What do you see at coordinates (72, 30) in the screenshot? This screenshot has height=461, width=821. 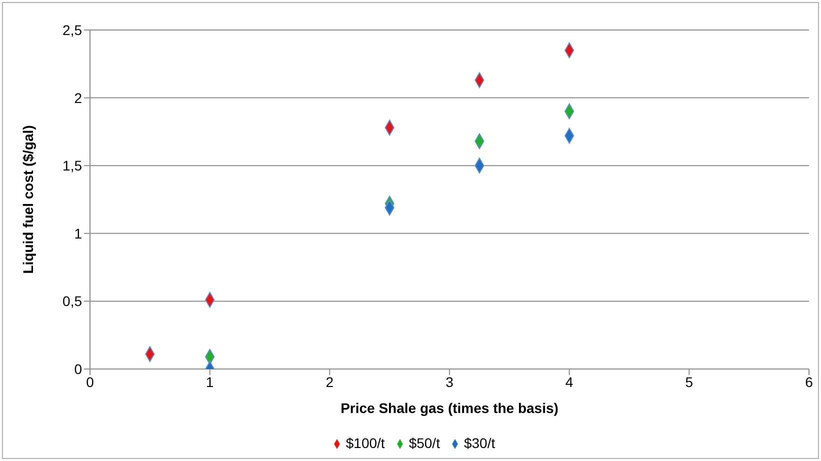 I see `y-tick-label: 2,5` at bounding box center [72, 30].